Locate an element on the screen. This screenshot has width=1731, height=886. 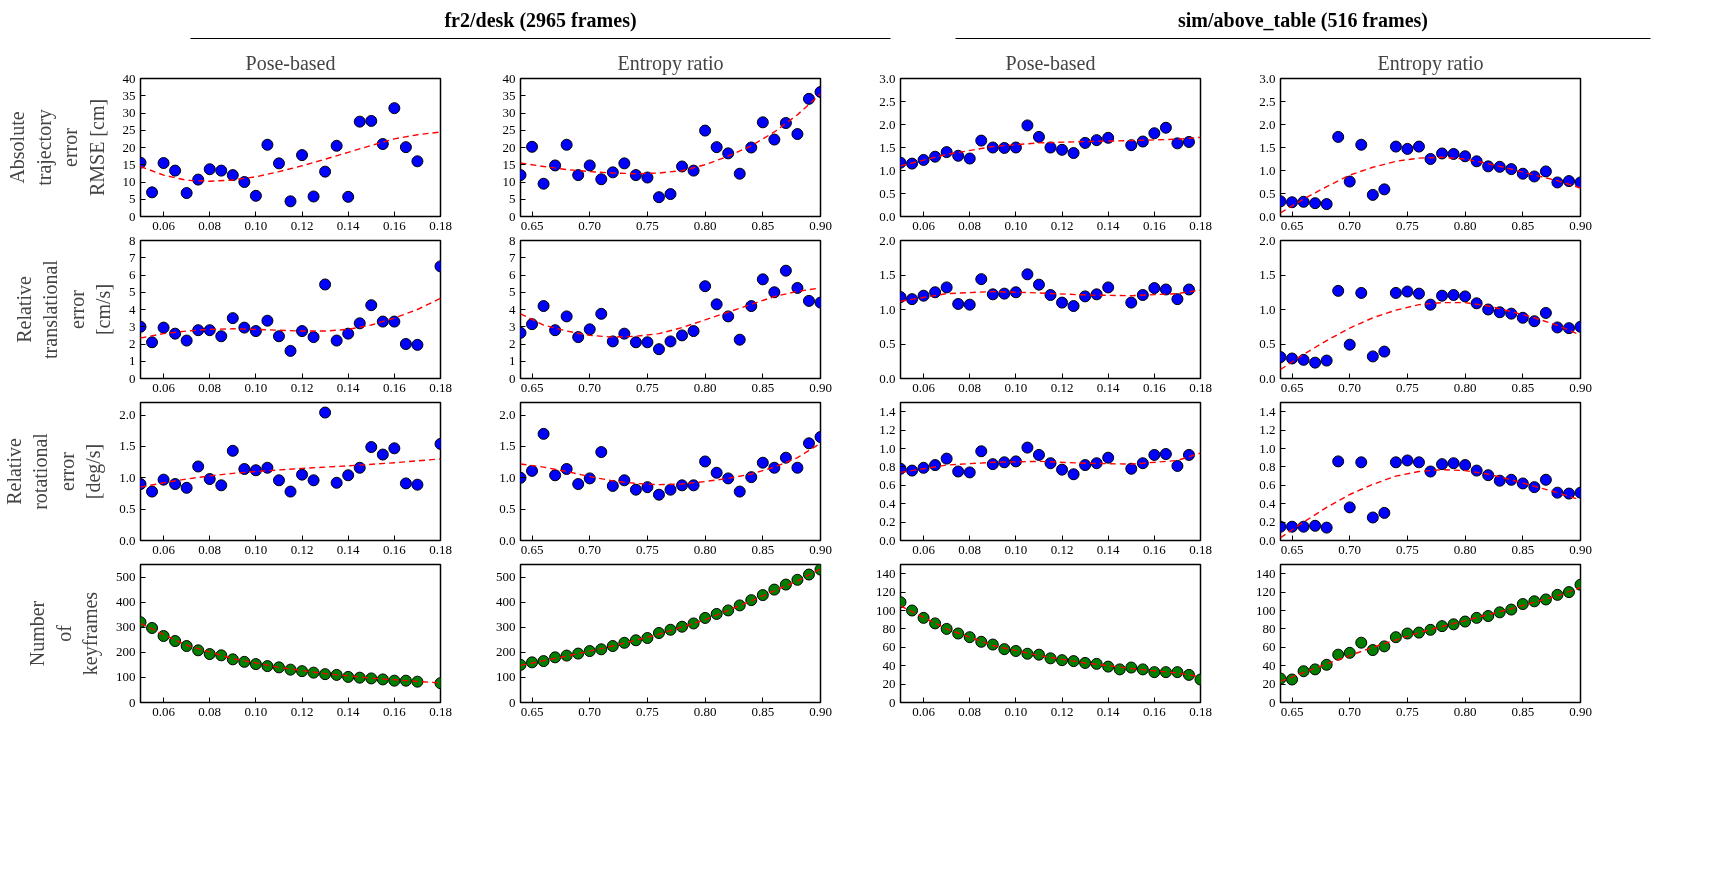
y-axis-title: Number of keyframes is located at coordinates (64, 633).